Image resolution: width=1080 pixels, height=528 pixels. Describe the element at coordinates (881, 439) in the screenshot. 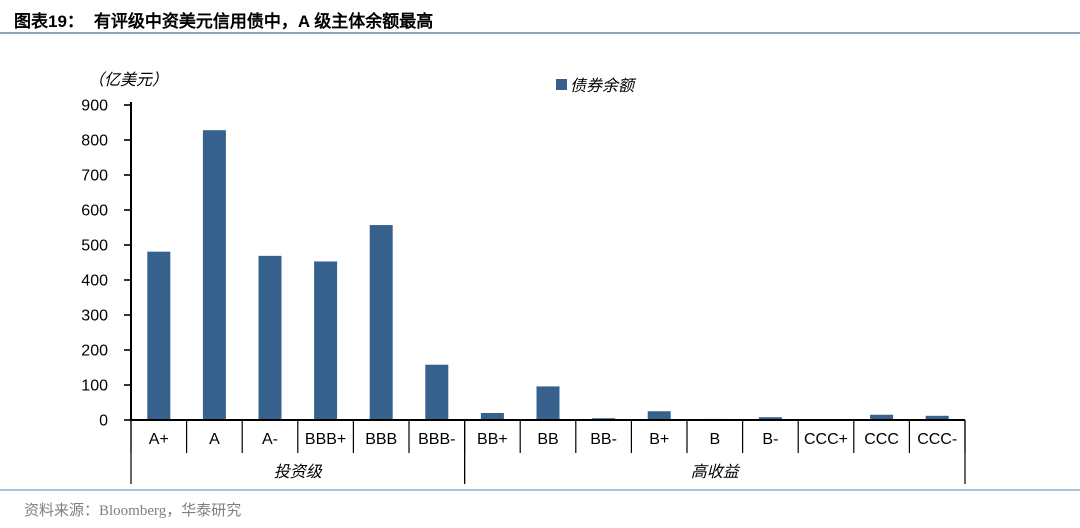

I see `x-tick-label: CCC` at that location.